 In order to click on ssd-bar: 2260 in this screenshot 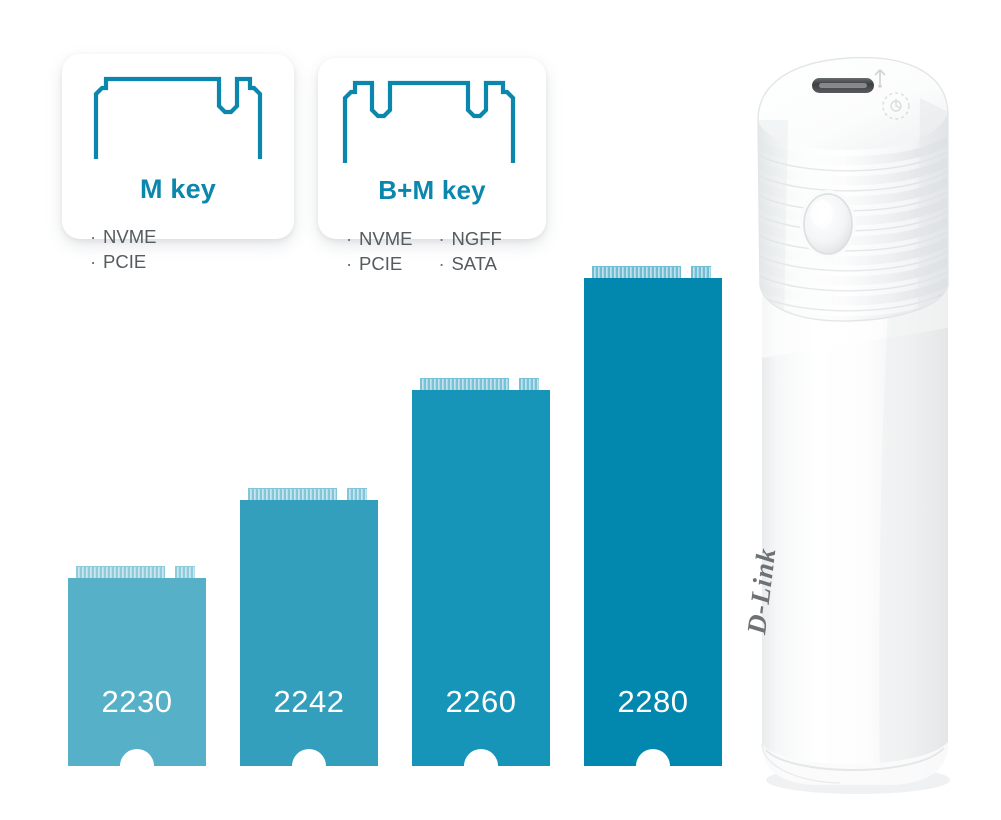, I will do `click(481, 578)`.